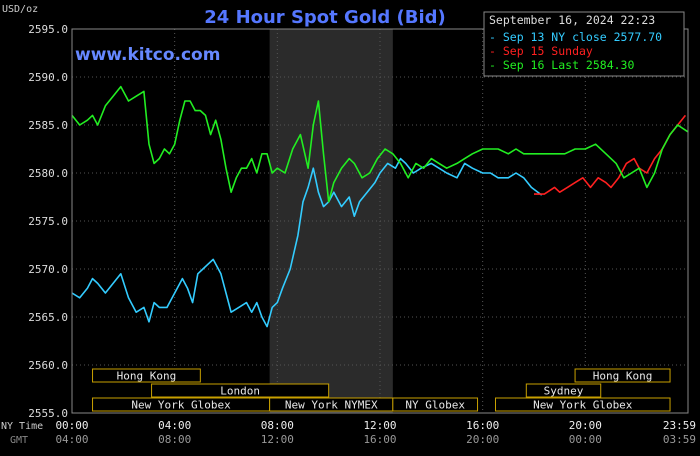 This screenshot has width=700, height=456. I want to click on y-tick-label: 2565.0, so click(48, 317).